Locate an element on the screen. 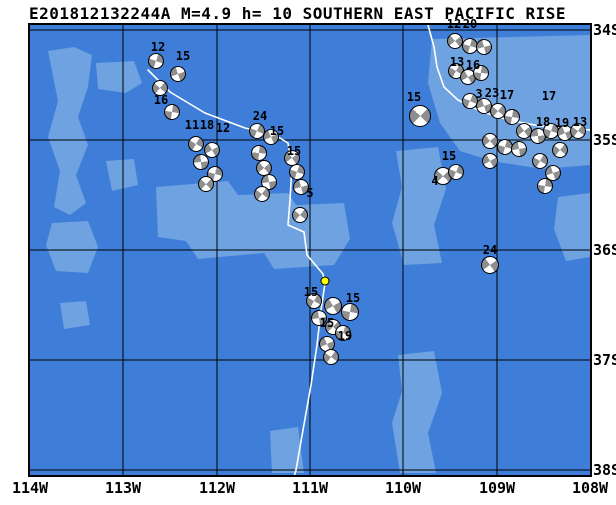 This screenshot has width=616, height=505. x-axis-label: 114W is located at coordinates (30, 488).